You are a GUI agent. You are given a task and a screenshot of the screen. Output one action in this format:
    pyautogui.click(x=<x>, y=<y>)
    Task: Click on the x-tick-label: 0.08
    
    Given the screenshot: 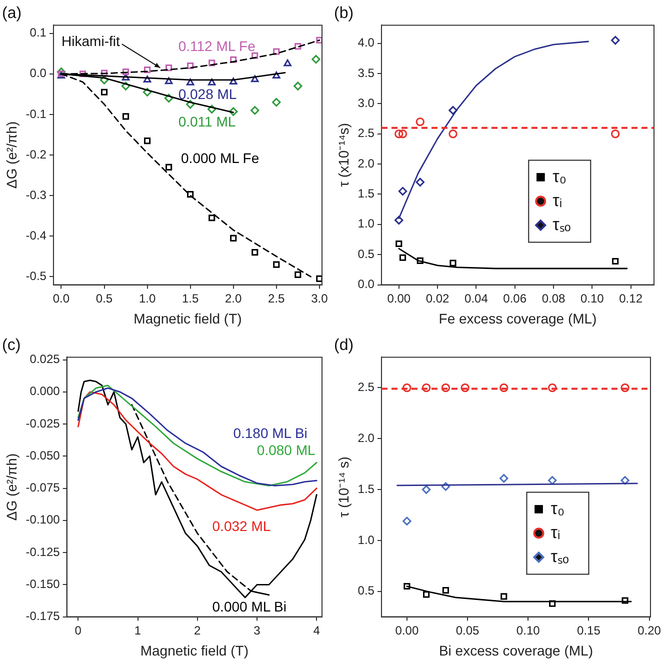 What is the action you would take?
    pyautogui.click(x=554, y=298)
    